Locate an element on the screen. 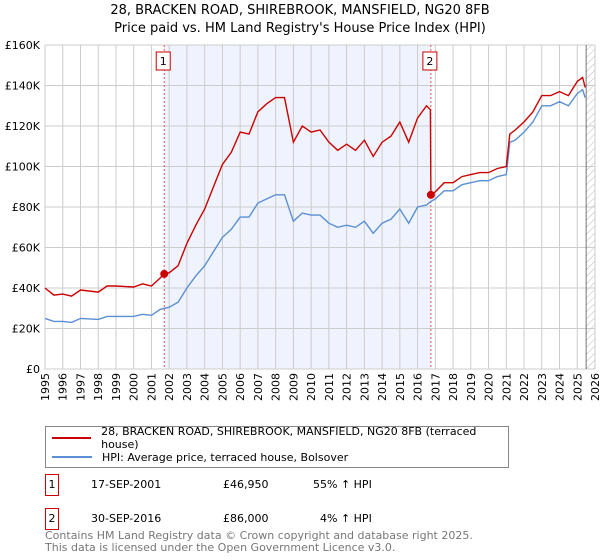 The image size is (600, 560). sale-date: 17-SEP-2001 is located at coordinates (126, 484).